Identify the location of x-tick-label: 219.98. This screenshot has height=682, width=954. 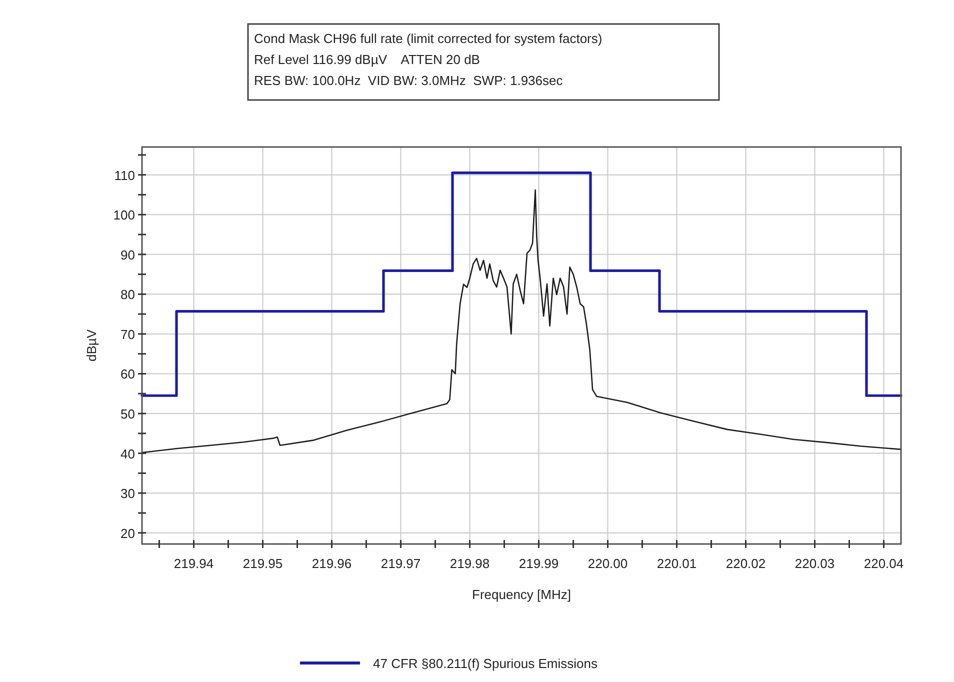
(470, 563).